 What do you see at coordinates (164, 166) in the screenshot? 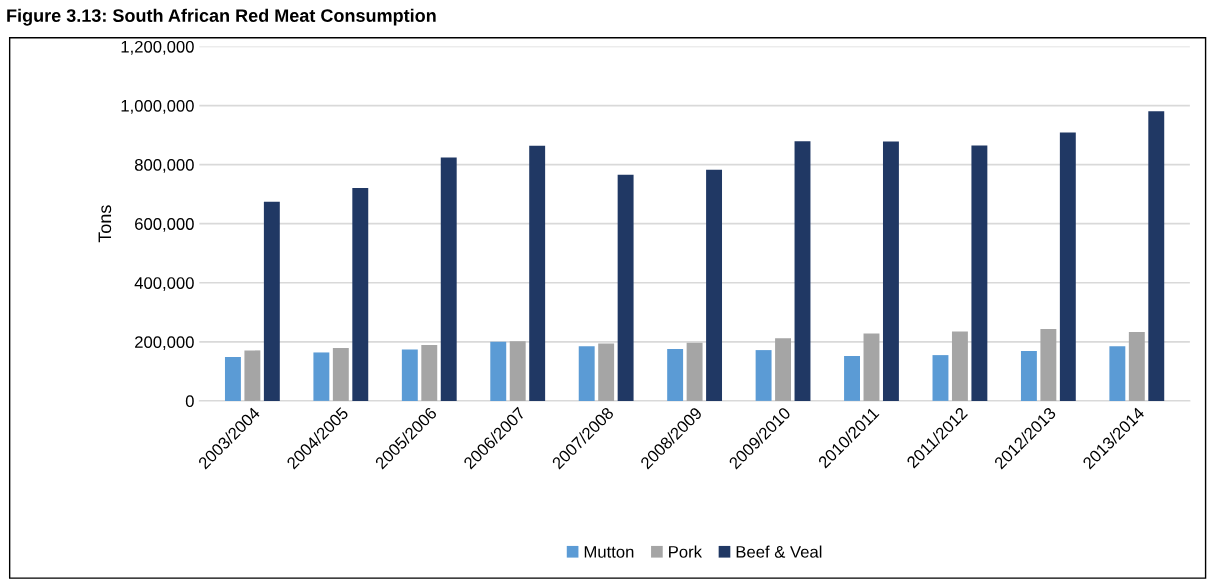
I see `y-tick-label: 800,000` at bounding box center [164, 166].